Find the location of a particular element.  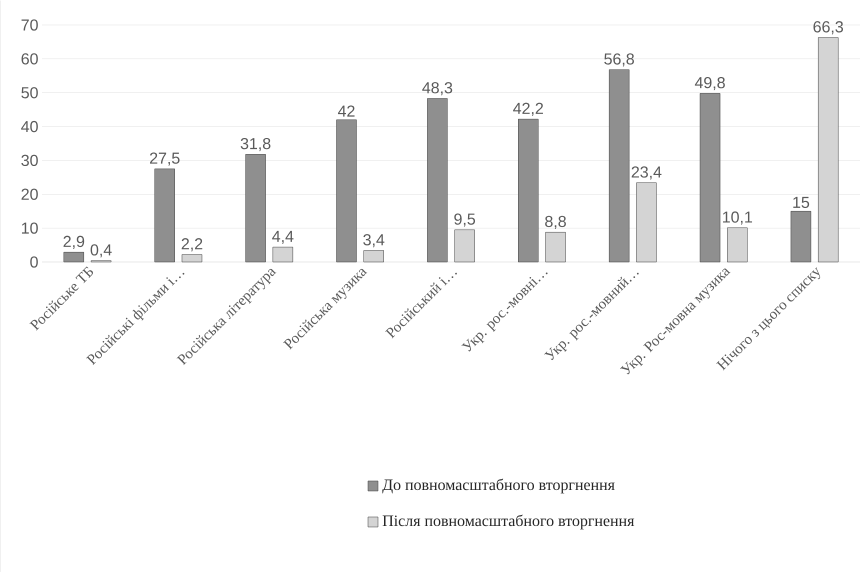

data-label: 66,3 is located at coordinates (828, 27).